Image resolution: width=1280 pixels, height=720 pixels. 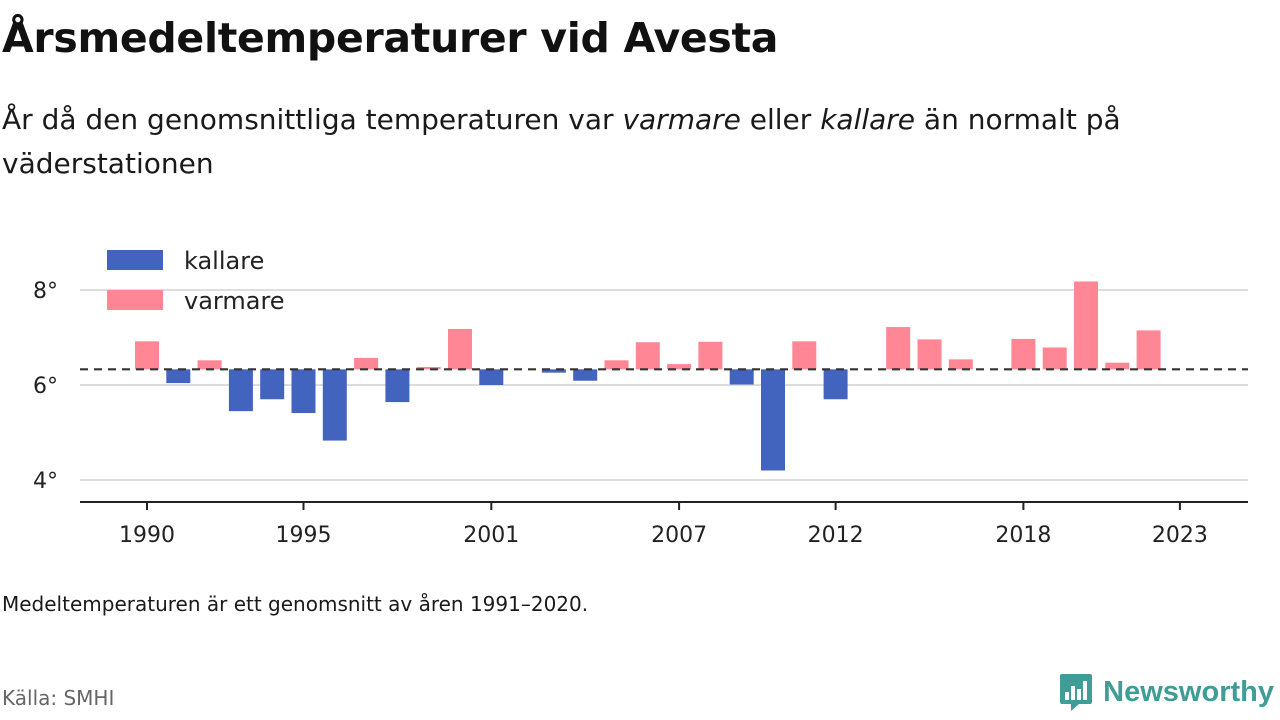 What do you see at coordinates (1023, 535) in the screenshot?
I see `x-tick-label: 2018` at bounding box center [1023, 535].